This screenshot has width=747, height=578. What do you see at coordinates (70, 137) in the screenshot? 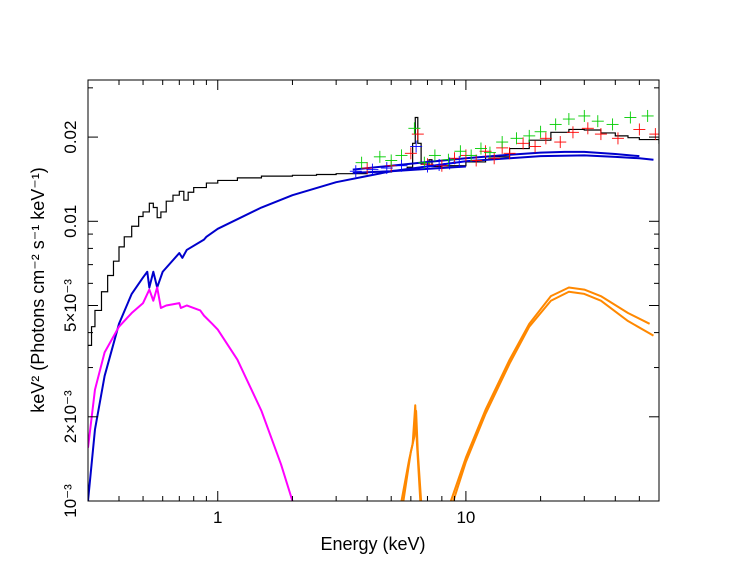
I see `y-tick-label: 0.02` at bounding box center [70, 137].